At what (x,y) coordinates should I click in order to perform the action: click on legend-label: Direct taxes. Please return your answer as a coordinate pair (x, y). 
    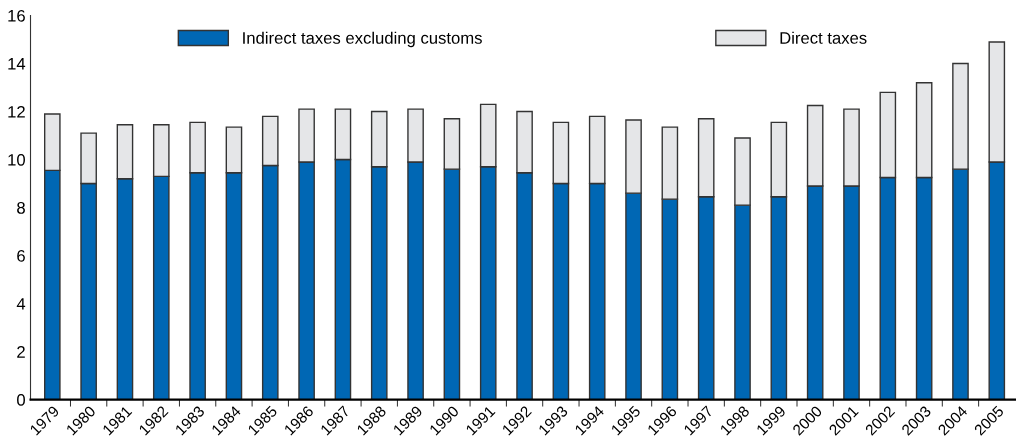
    Looking at the image, I should click on (823, 37).